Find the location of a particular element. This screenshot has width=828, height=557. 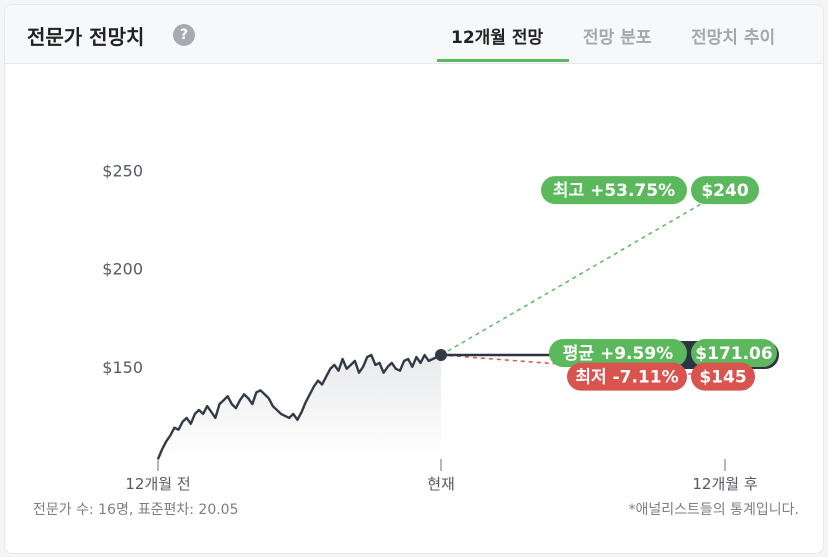

y-tick-label: $150 is located at coordinates (122, 367).